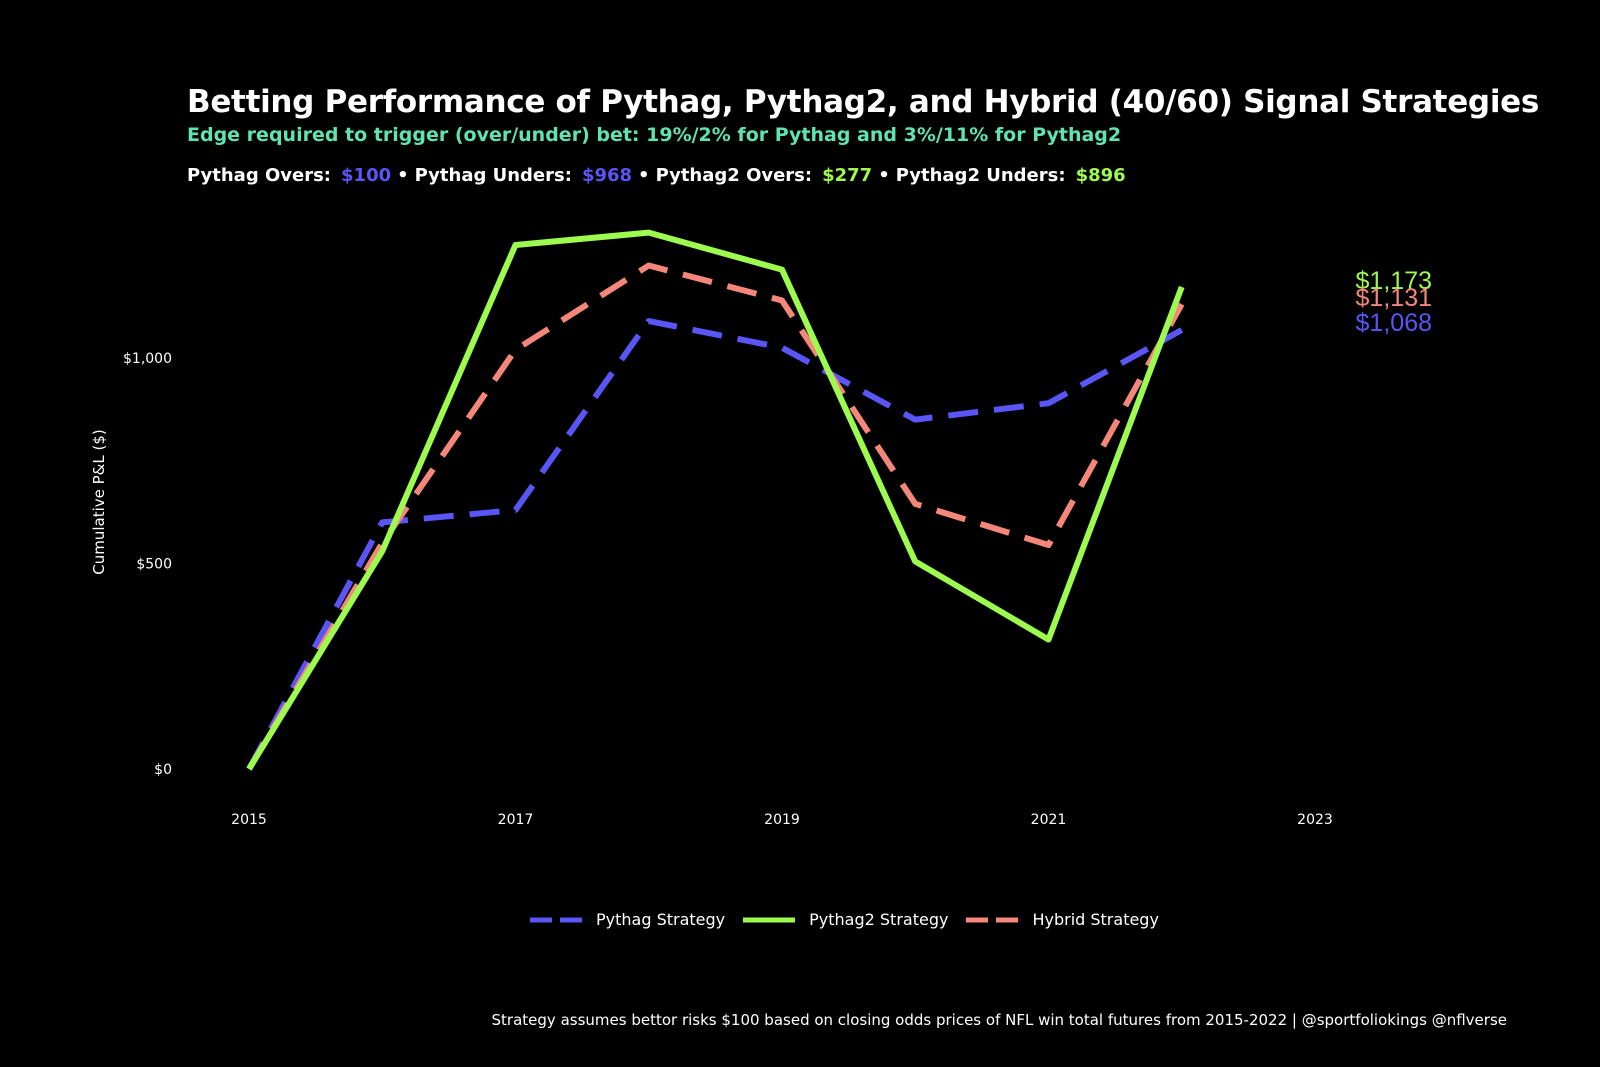 The height and width of the screenshot is (1067, 1600). I want to click on x-tick-label: 2015, so click(249, 820).